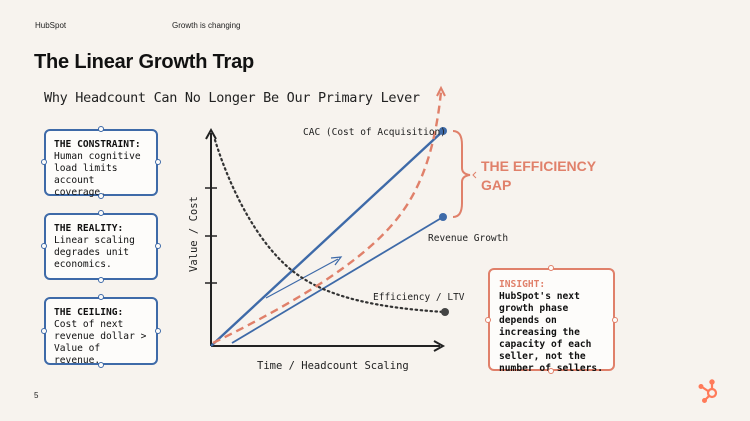 This screenshot has height=421, width=750. Describe the element at coordinates (51, 25) in the screenshot. I see `brand-label: HubSpot` at that location.